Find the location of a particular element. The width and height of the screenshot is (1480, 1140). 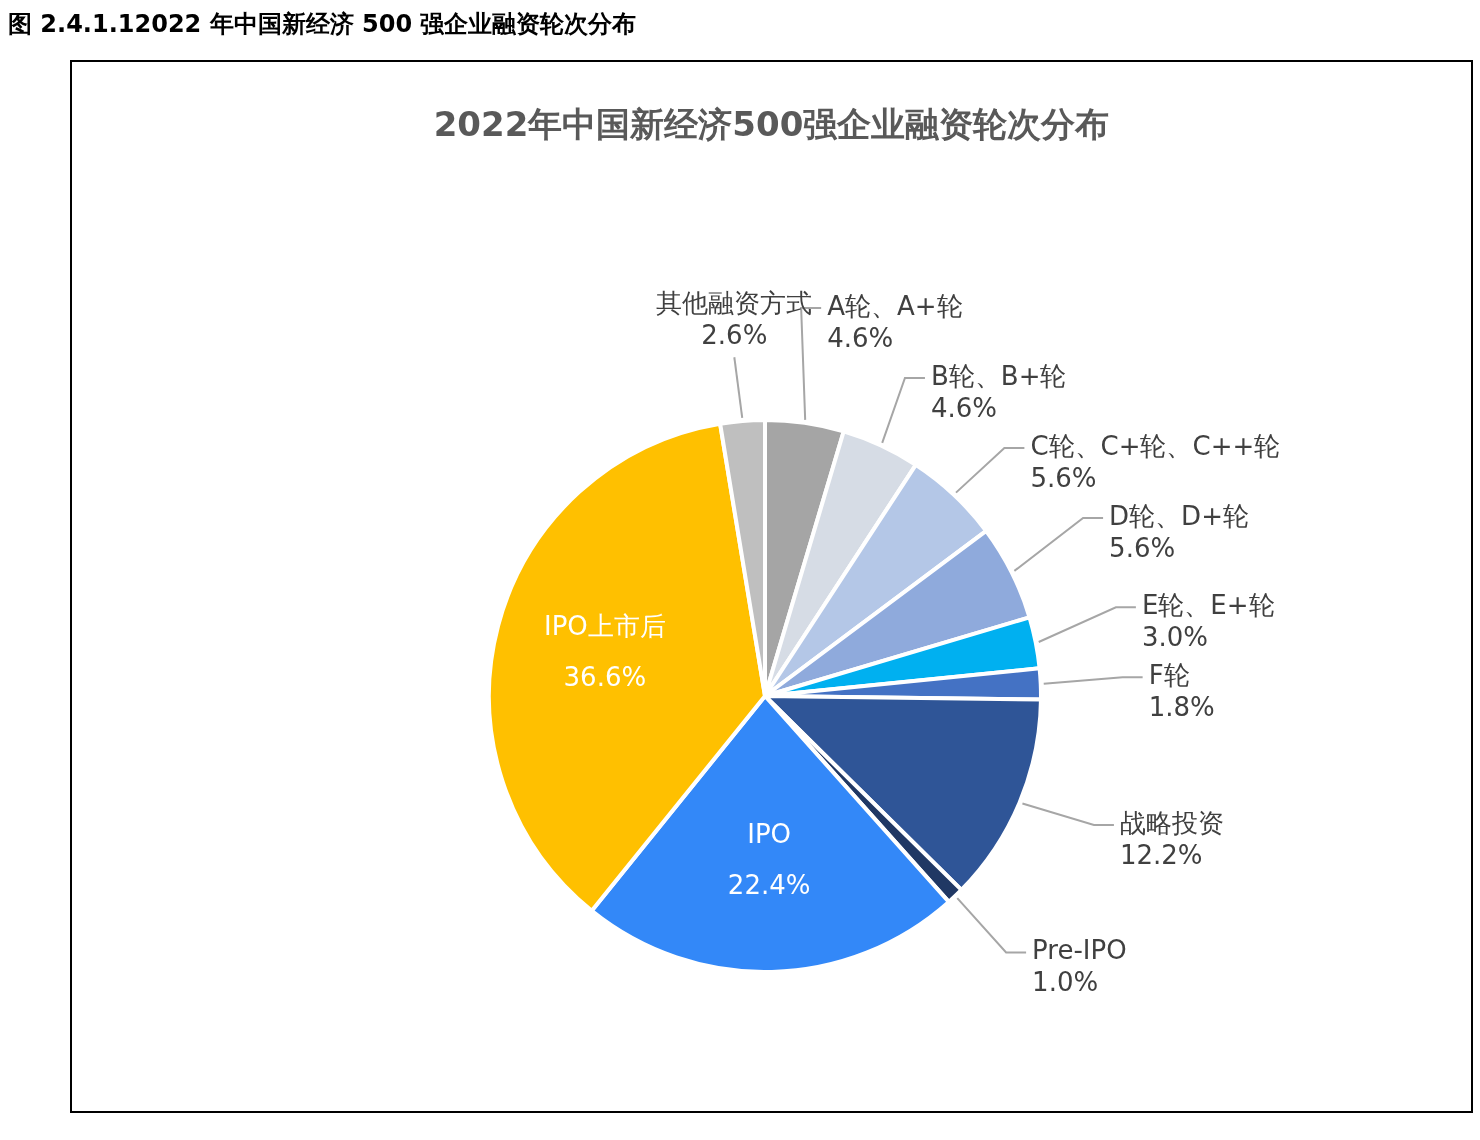

slice-label: 战略投资 is located at coordinates (1171, 822).